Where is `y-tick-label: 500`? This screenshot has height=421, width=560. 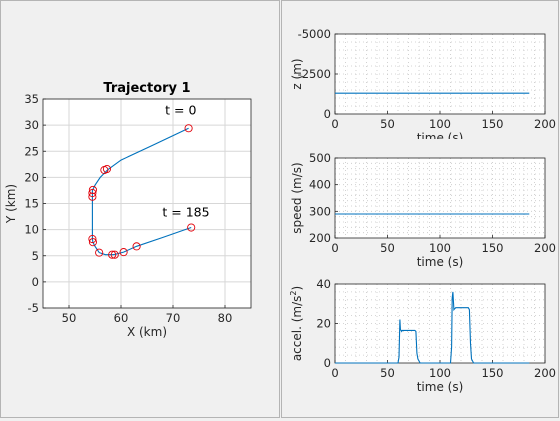
y-tick-label: 500 is located at coordinates (320, 158).